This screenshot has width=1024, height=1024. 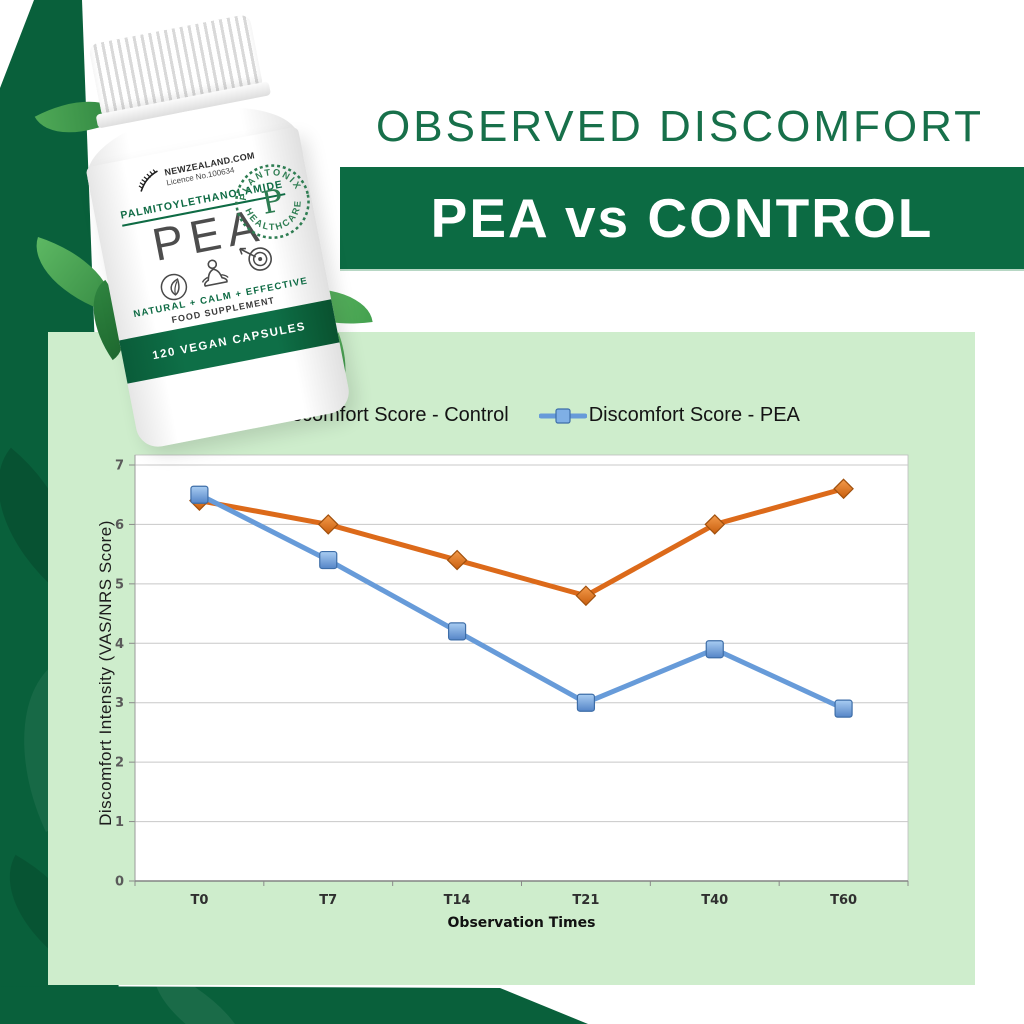 I want to click on y-tick-label: 4, so click(x=119, y=644).